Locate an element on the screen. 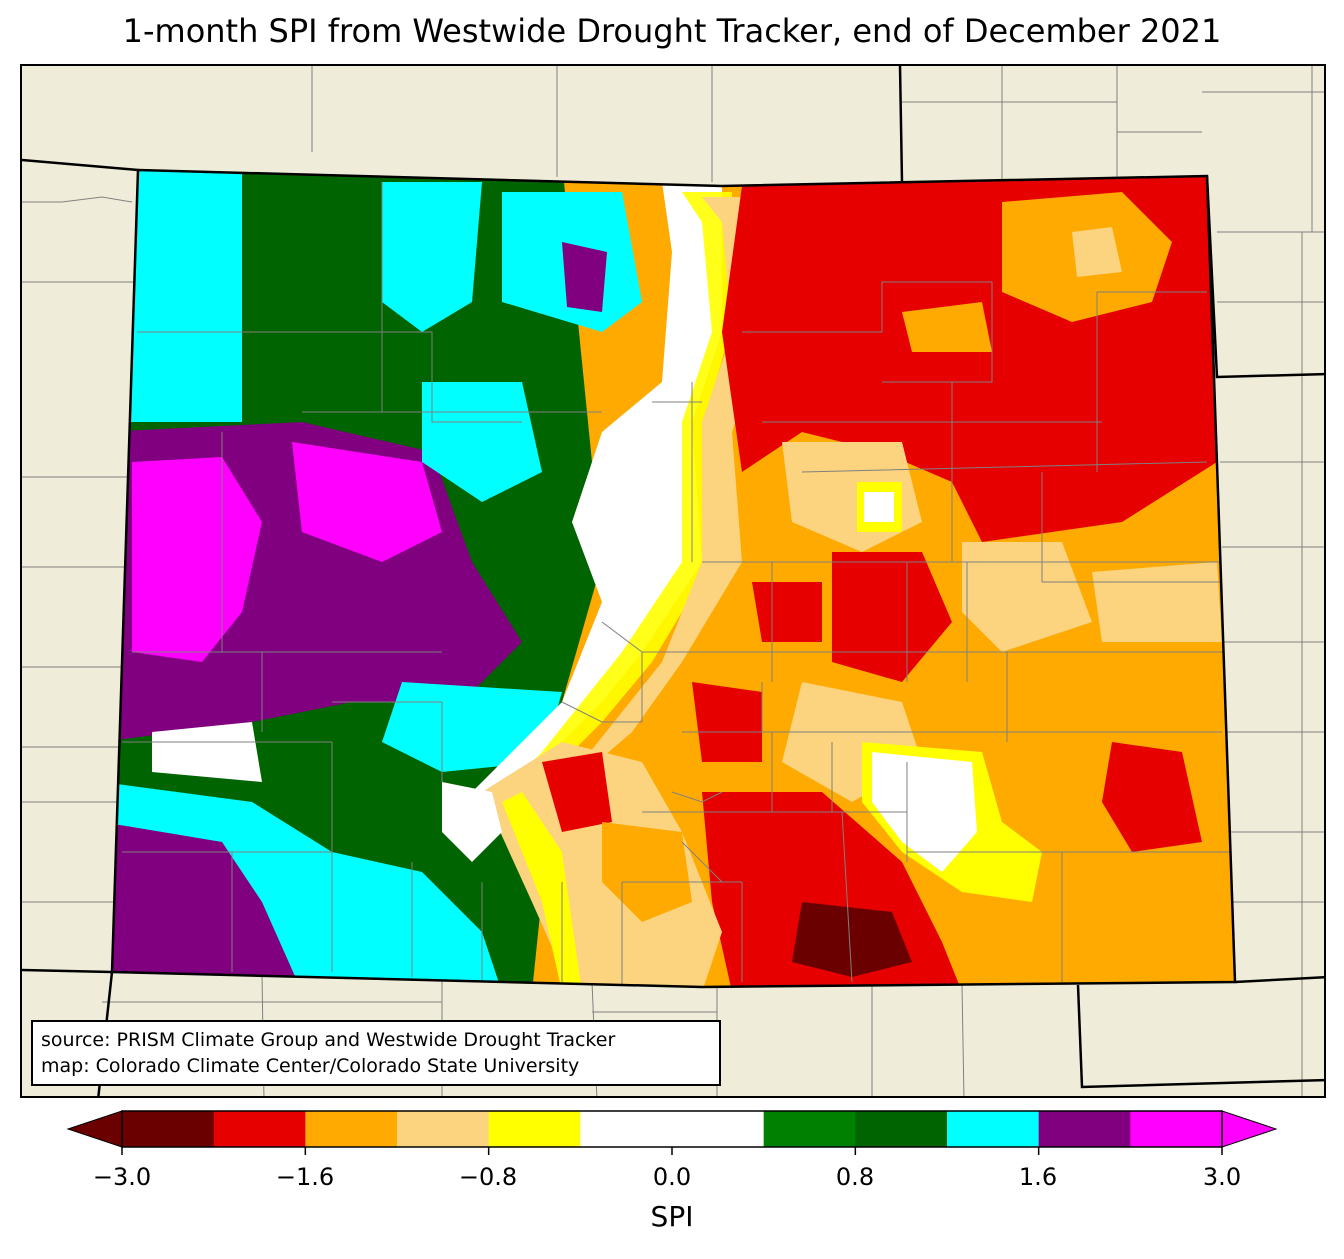 The width and height of the screenshot is (1344, 1259). colorbar-tick-label: 0.0 is located at coordinates (672, 1177).